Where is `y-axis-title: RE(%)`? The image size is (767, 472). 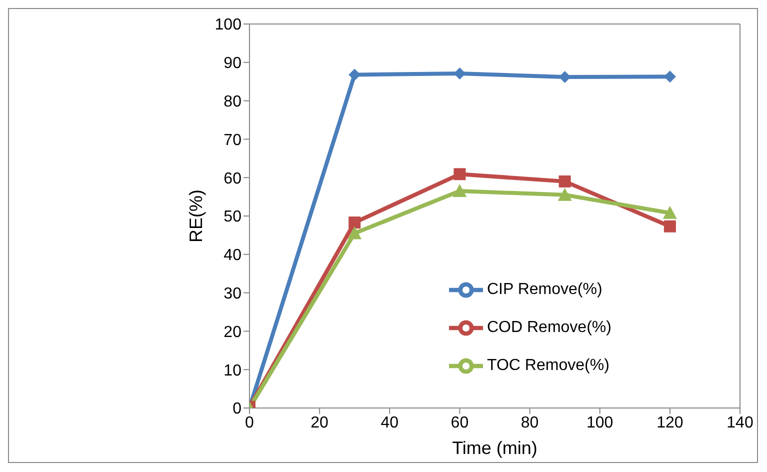 y-axis-title: RE(%) is located at coordinates (196, 216).